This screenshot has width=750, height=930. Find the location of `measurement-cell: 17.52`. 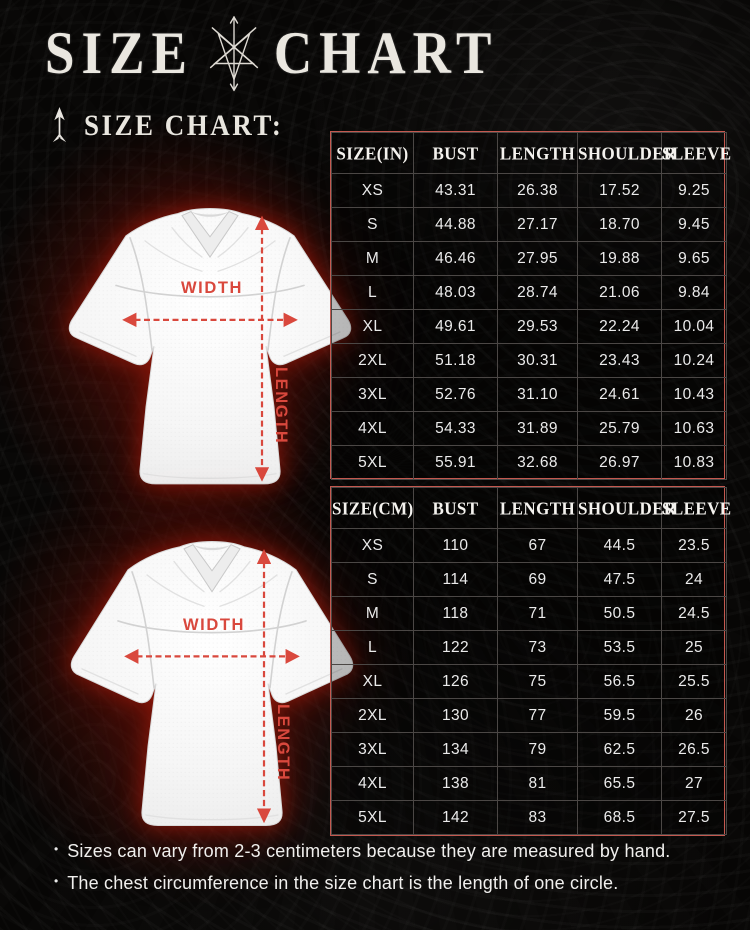

measurement-cell: 17.52 is located at coordinates (619, 190).